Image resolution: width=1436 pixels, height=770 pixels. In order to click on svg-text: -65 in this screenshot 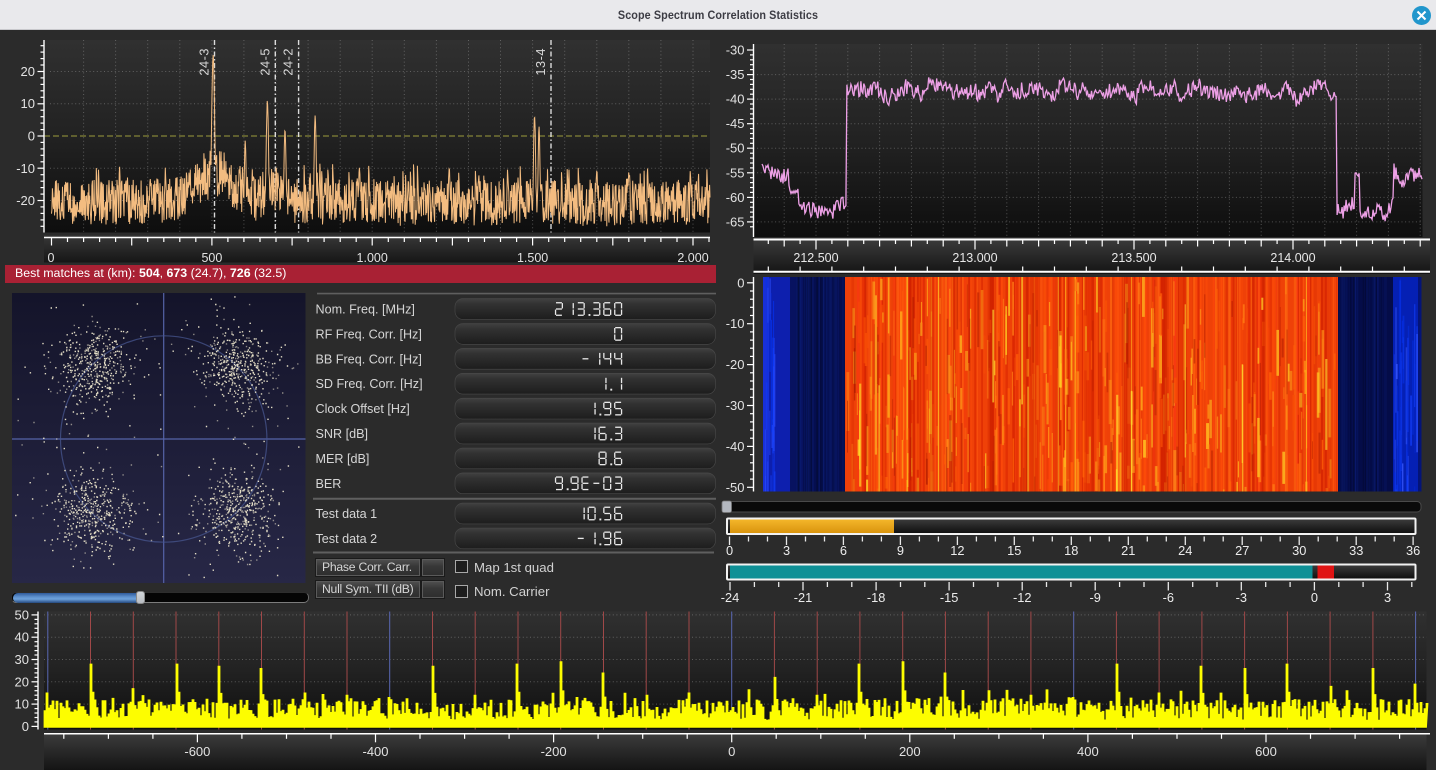, I will do `click(735, 221)`.